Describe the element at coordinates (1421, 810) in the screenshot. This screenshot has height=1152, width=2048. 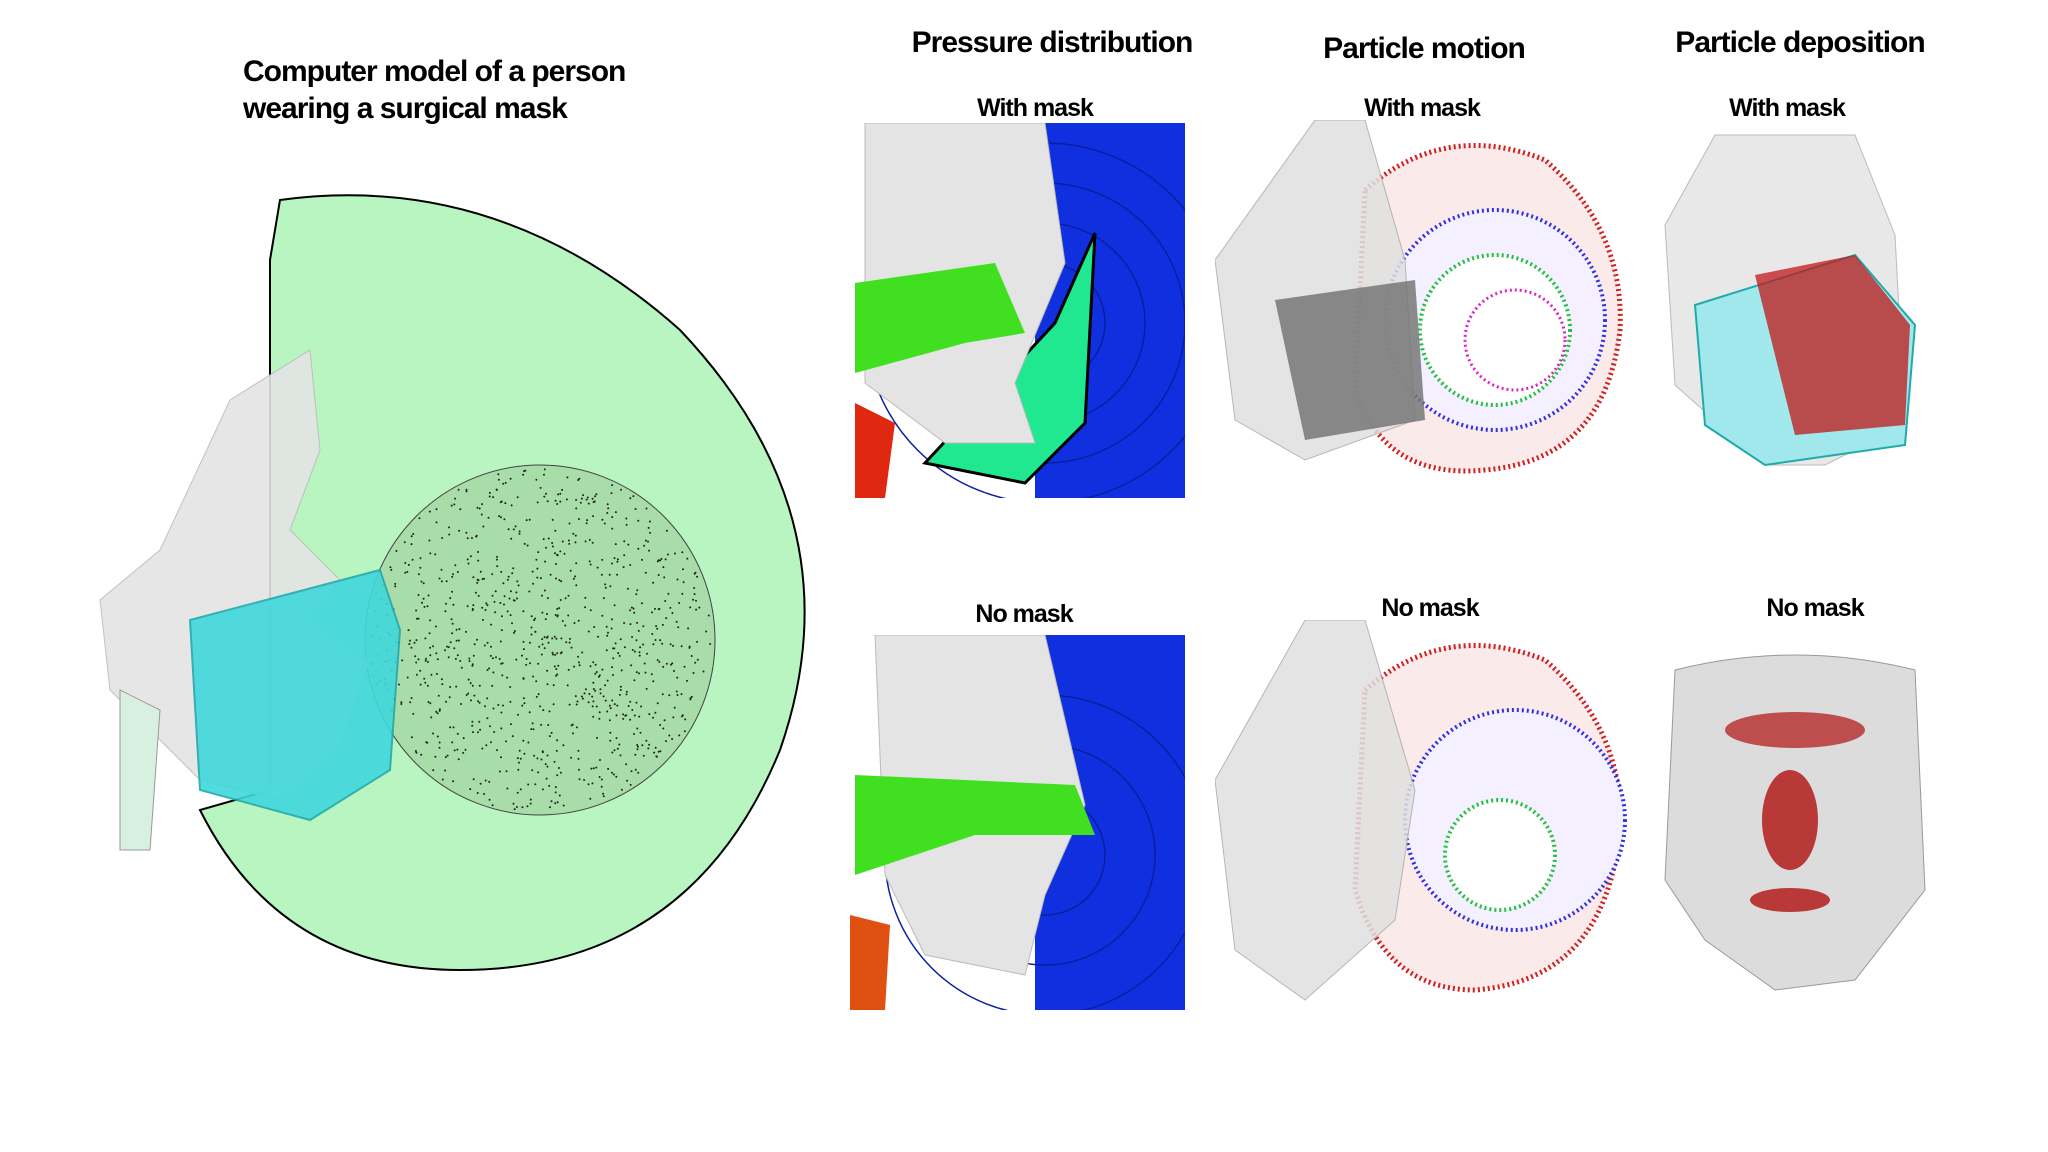
I see `motion-no-mask-image` at that location.